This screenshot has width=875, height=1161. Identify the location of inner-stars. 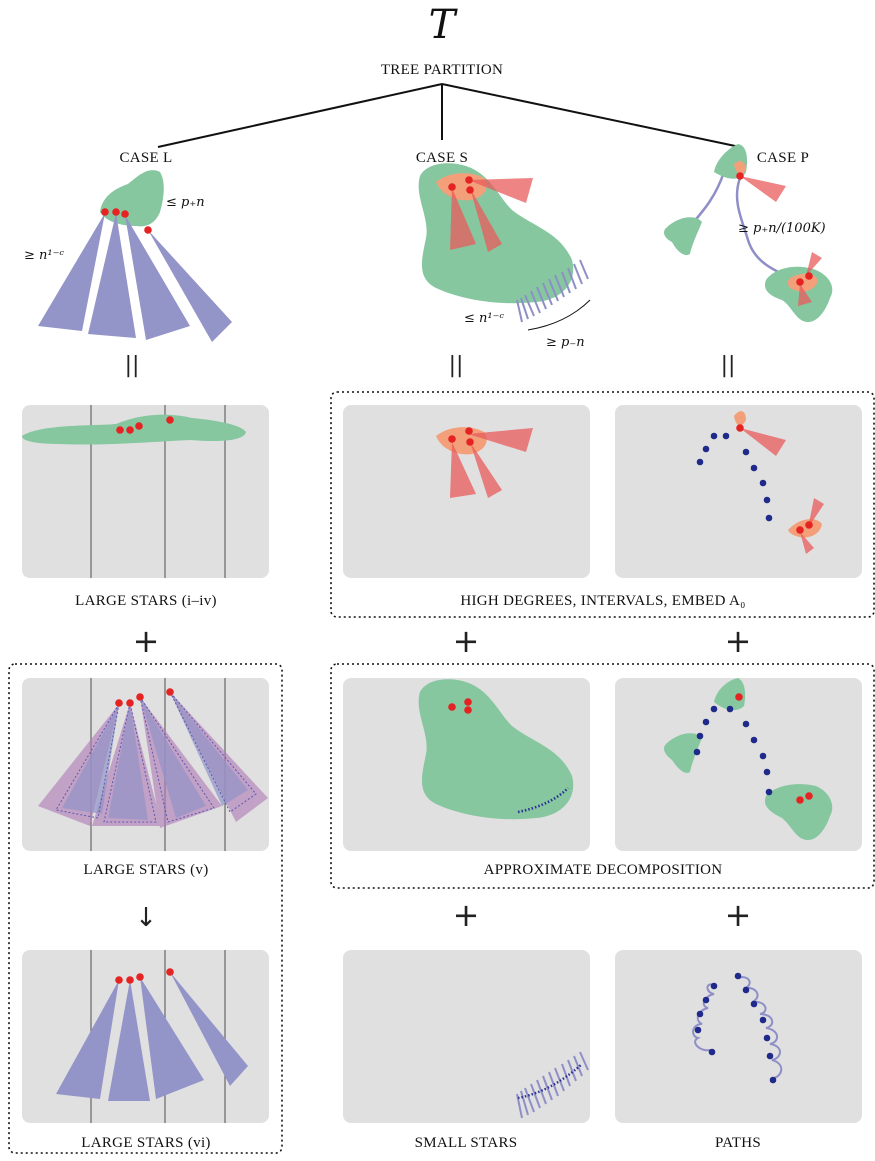
(155, 756).